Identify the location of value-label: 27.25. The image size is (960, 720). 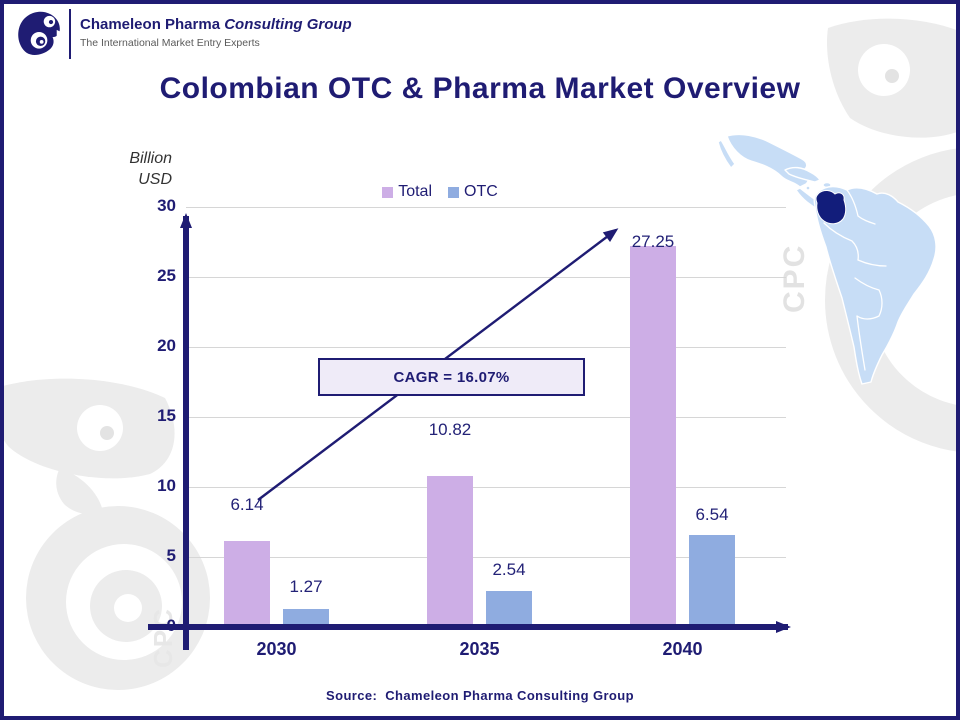
(653, 241).